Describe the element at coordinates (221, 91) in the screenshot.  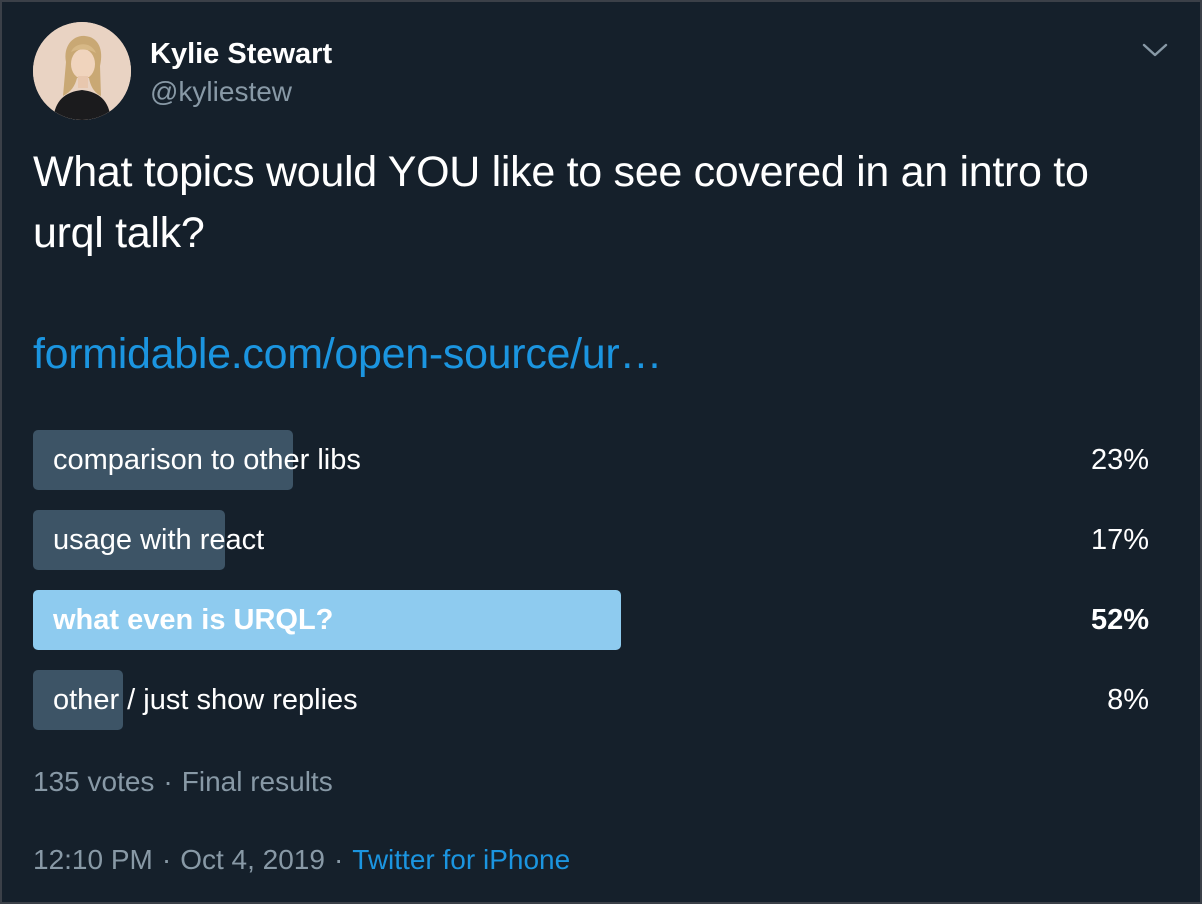
I see `author-handle: @kyliestew` at that location.